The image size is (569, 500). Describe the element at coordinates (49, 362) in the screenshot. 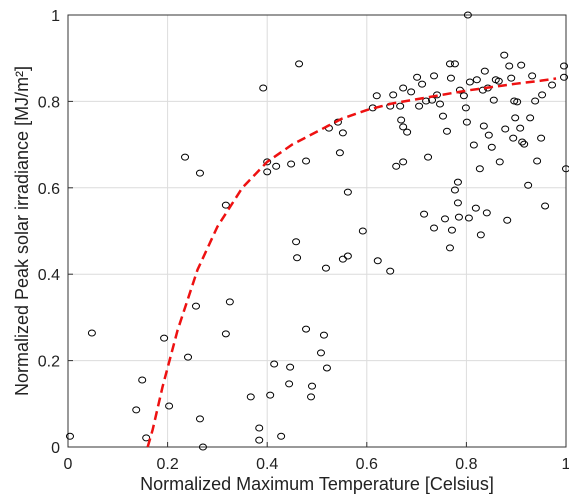

I see `y-tick-label: 0.2` at that location.